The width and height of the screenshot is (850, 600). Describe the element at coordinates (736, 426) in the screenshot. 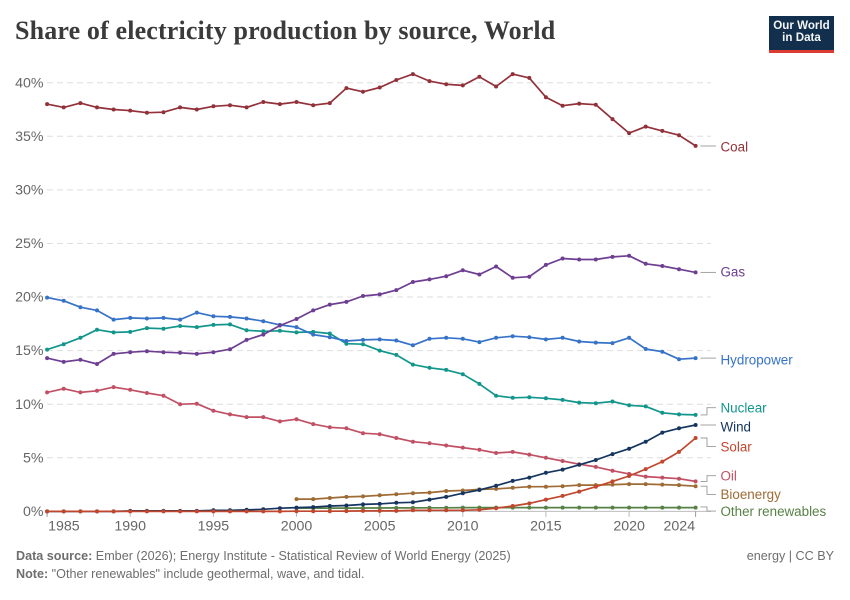

I see `svg-text: Wind` at that location.